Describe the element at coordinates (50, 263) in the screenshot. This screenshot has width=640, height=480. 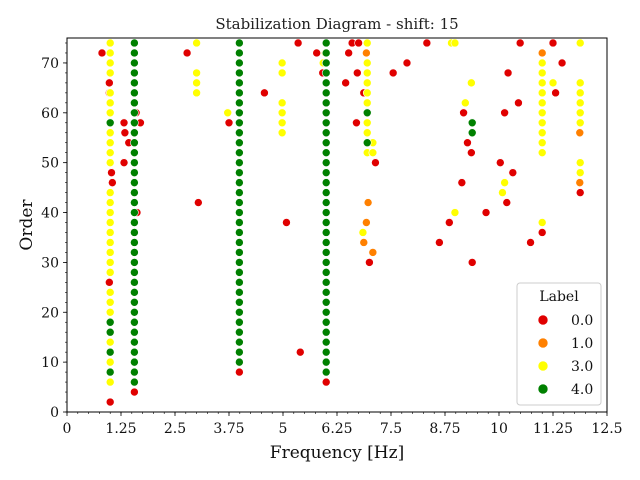
I see `y-tick-label: 30` at that location.